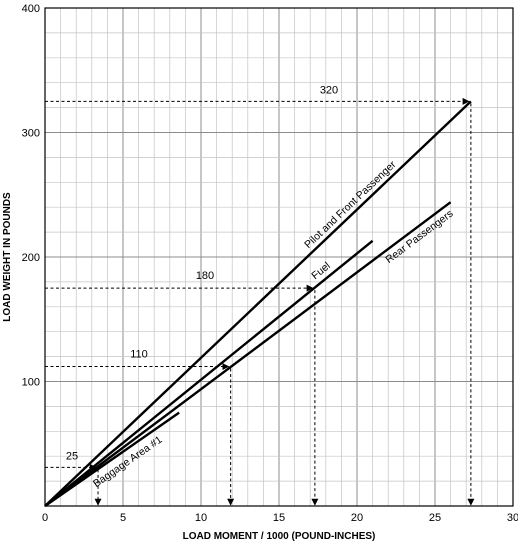 The height and width of the screenshot is (544, 518). Describe the element at coordinates (279, 536) in the screenshot. I see `x-axis-title: LOAD MOMENT / 1000 (POUND-INCHES)` at that location.